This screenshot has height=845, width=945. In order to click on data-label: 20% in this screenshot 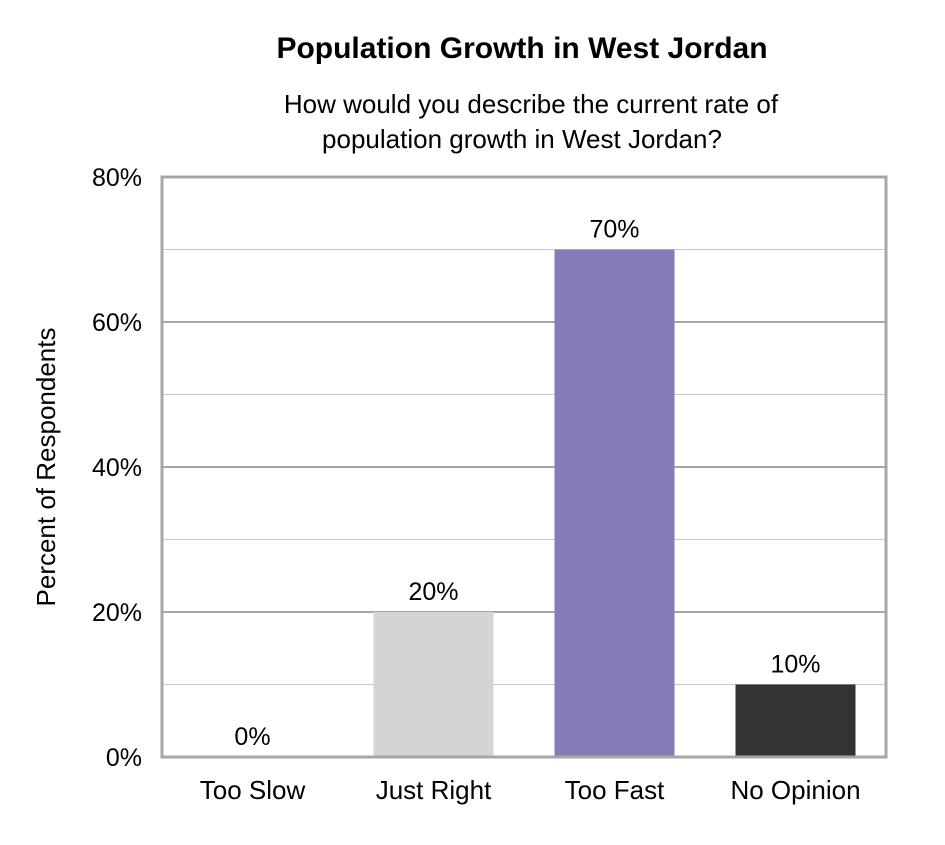, I will do `click(433, 592)`.